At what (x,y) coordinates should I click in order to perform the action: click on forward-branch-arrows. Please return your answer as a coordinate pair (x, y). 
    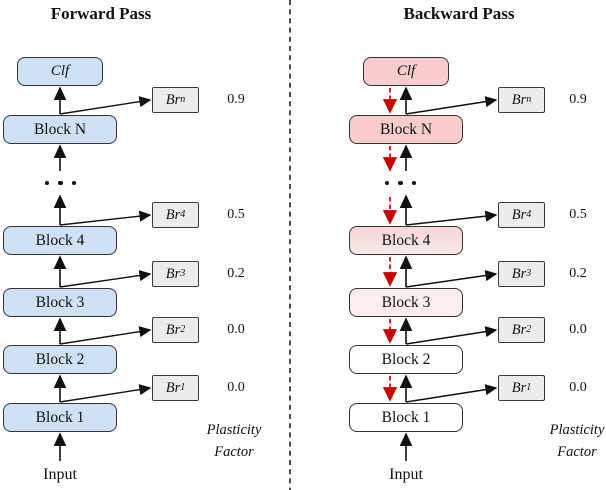
    Looking at the image, I should click on (105, 249).